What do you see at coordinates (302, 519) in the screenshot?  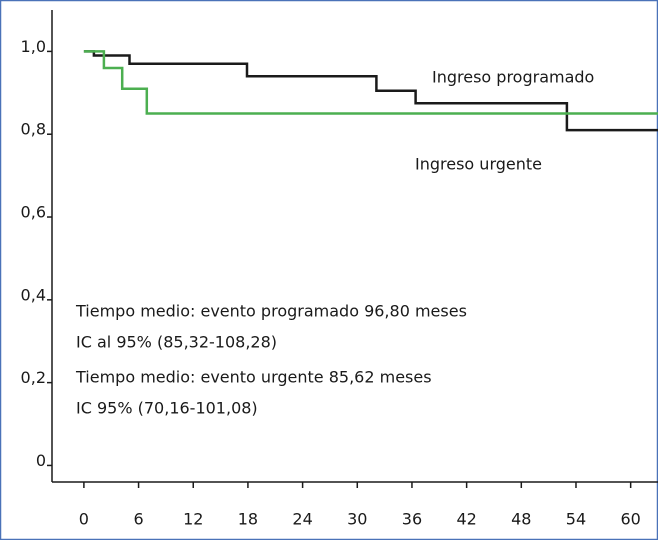 I see `x-tick-label: 24` at bounding box center [302, 519].